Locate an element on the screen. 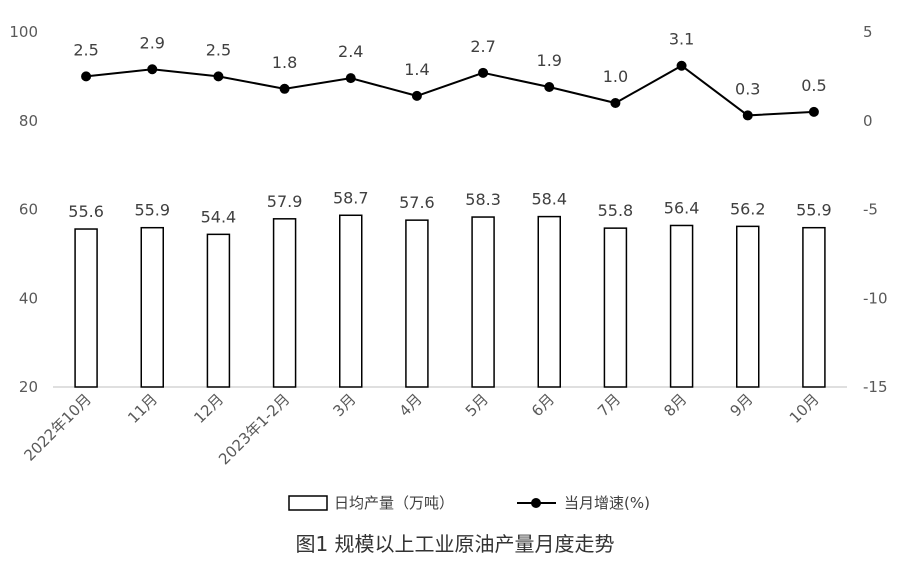 Image resolution: width=910 pixels, height=564 pixels. x-axis-tick-label: 5月 is located at coordinates (477, 405).